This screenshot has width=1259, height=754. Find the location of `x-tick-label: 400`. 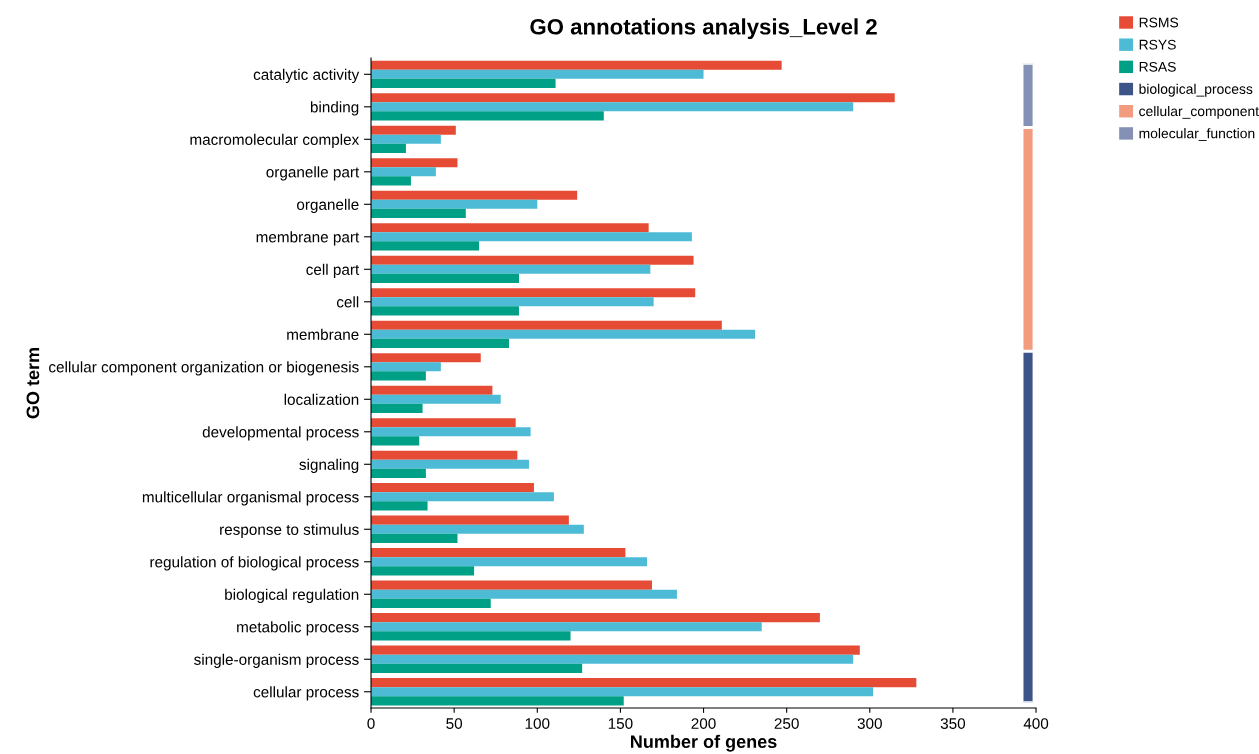

x-tick-label: 400 is located at coordinates (1036, 723).